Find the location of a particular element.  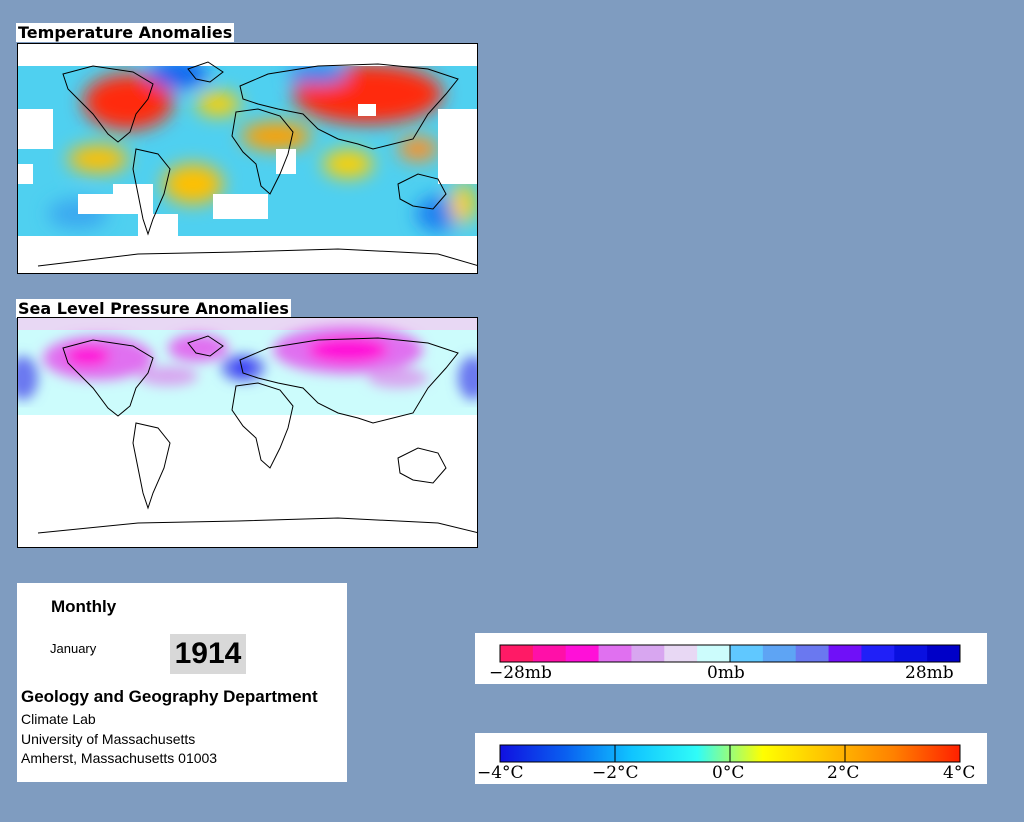

temperature-legend: −4°C −2°C 0°C 2°C 4°C is located at coordinates (731, 758).